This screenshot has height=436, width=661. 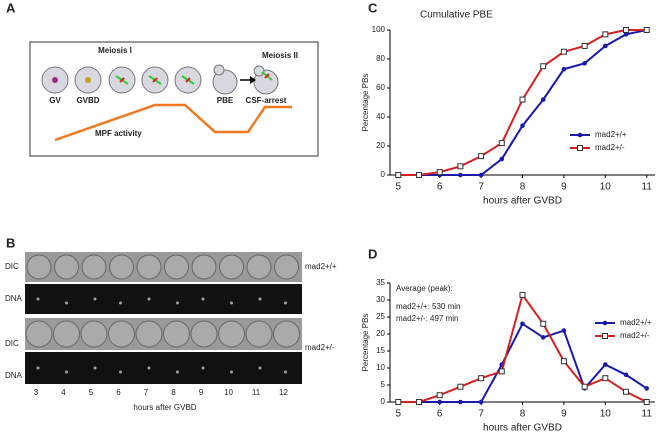 I want to click on image-strip, so click(x=163, y=299).